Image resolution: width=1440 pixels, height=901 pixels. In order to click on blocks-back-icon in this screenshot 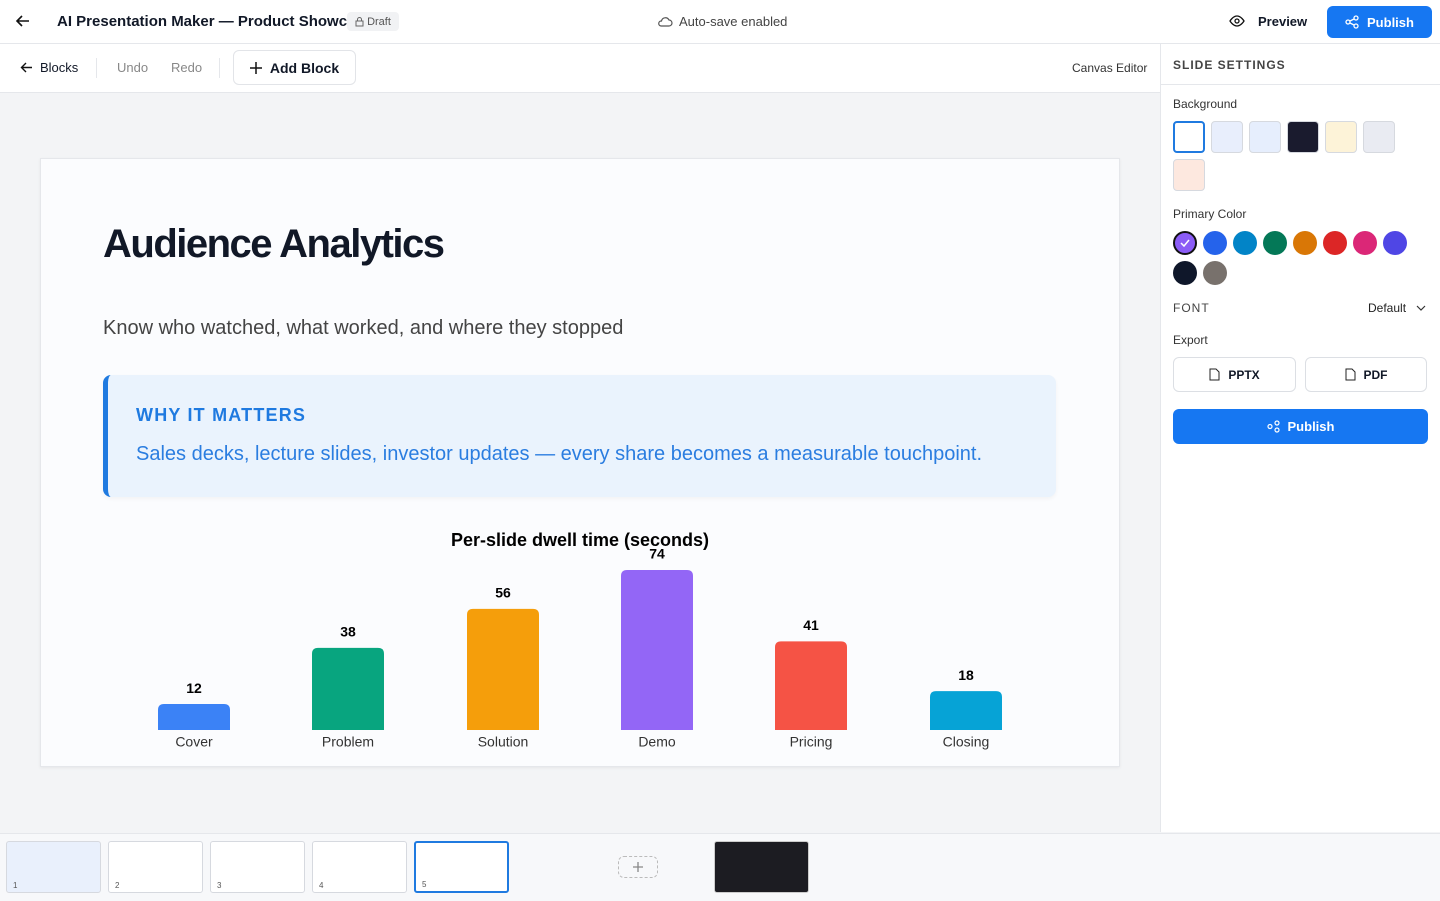, I will do `click(26, 67)`.